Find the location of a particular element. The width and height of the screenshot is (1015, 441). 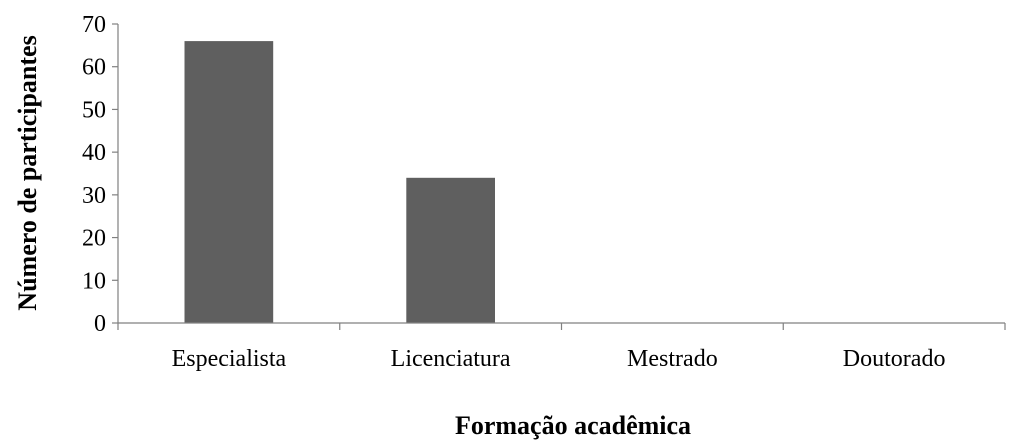

y-tick-label-60: 60 is located at coordinates (94, 68).